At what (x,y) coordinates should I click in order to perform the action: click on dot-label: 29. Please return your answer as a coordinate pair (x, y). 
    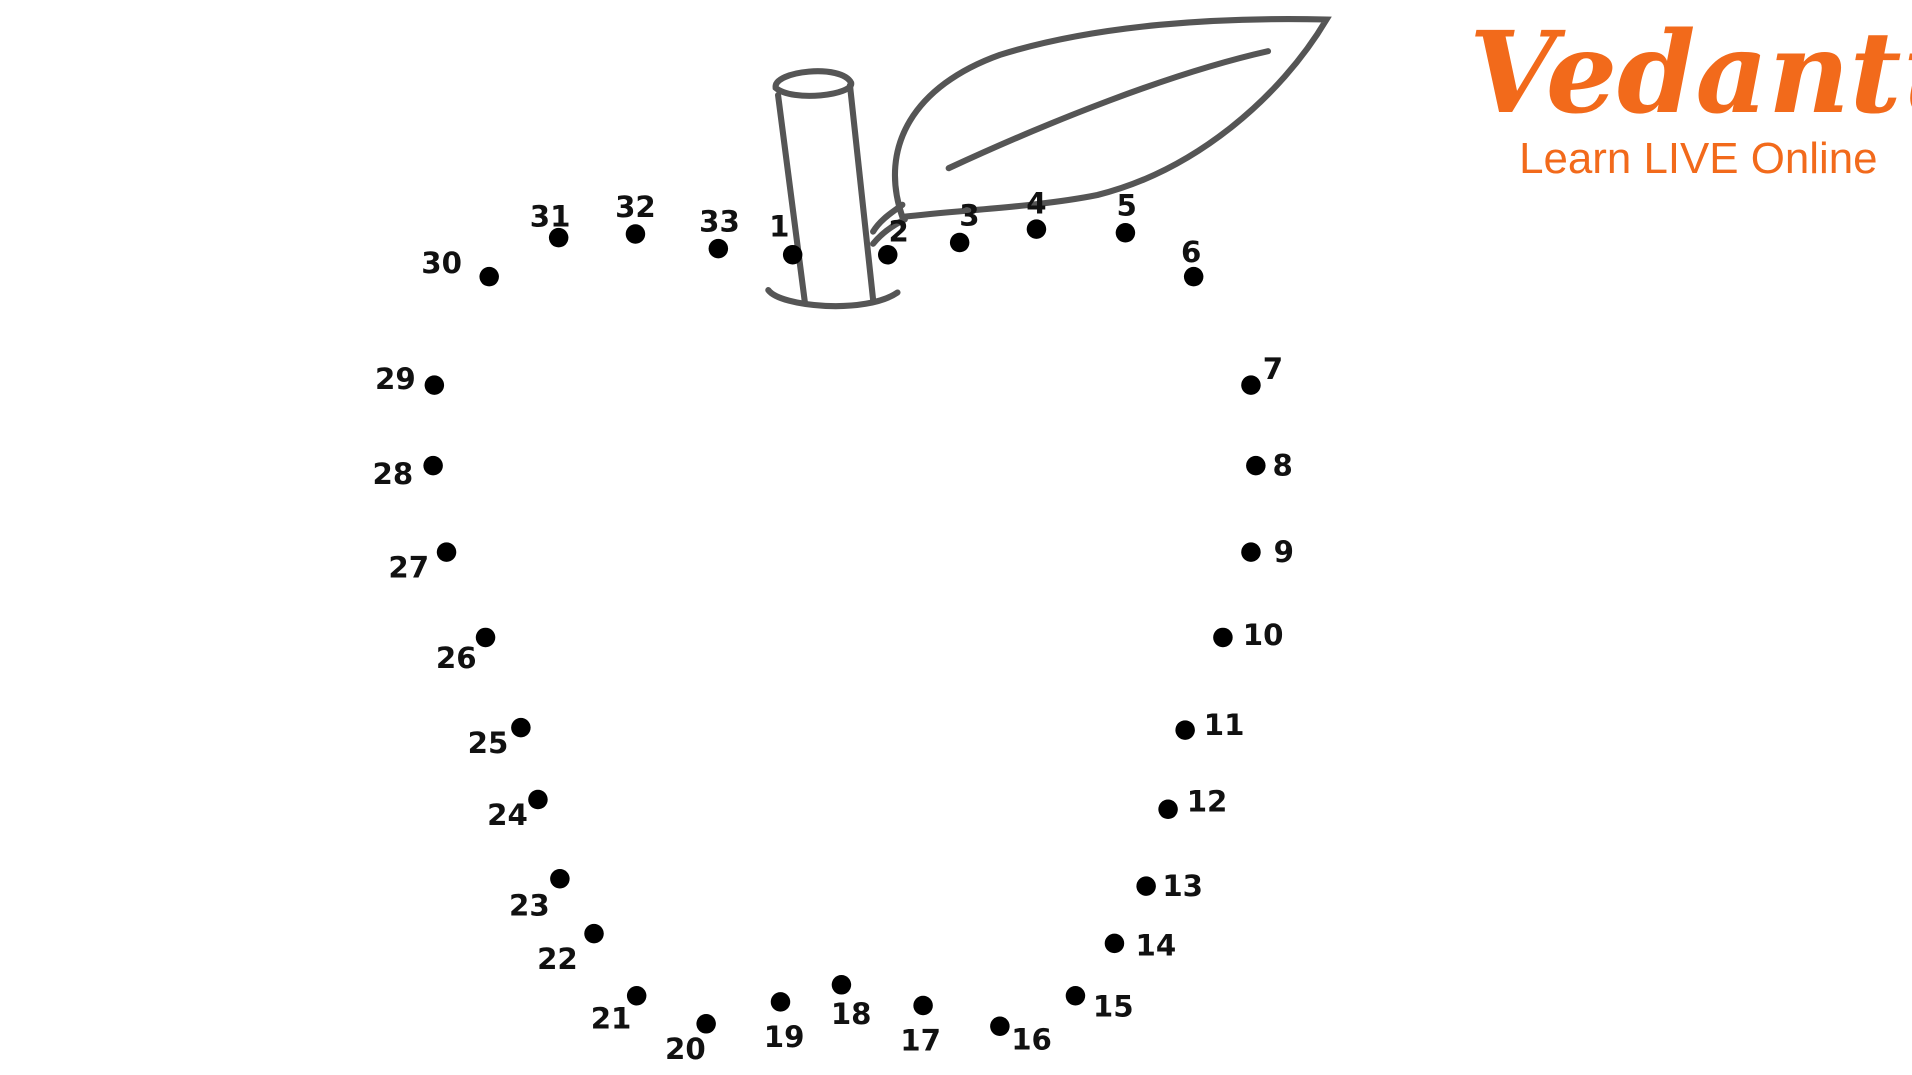
    Looking at the image, I should click on (395, 379).